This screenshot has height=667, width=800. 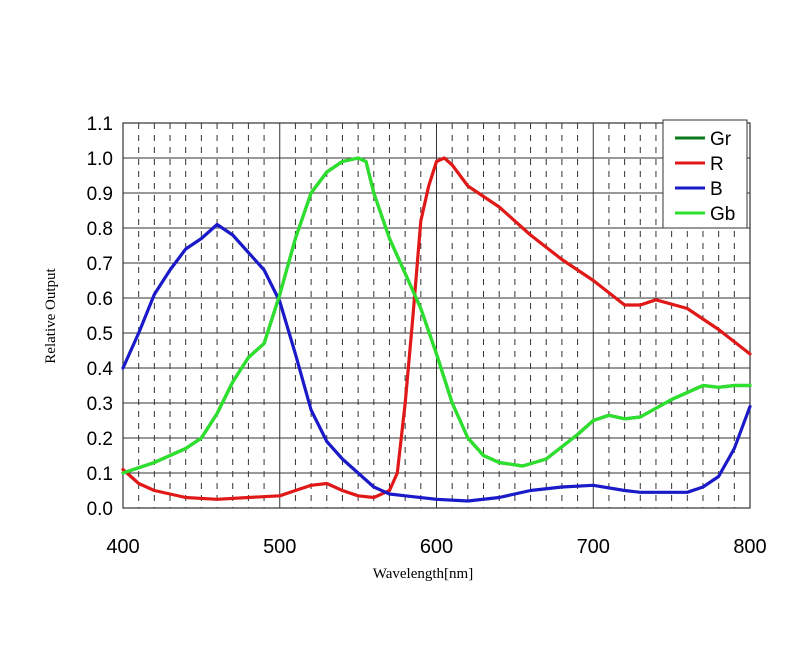 I want to click on y-tick-label: 0.9, so click(x=100, y=194).